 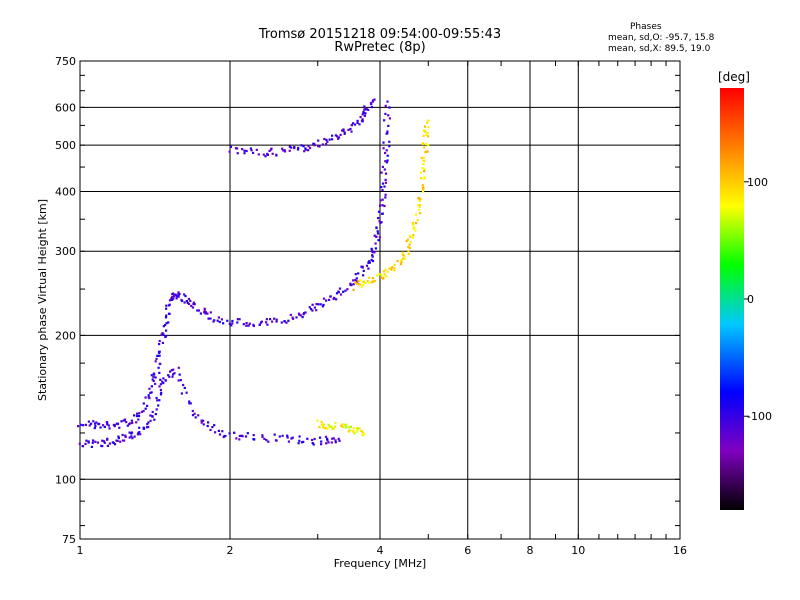 What do you see at coordinates (759, 416) in the screenshot?
I see `colorbar-tick-label: -100` at bounding box center [759, 416].